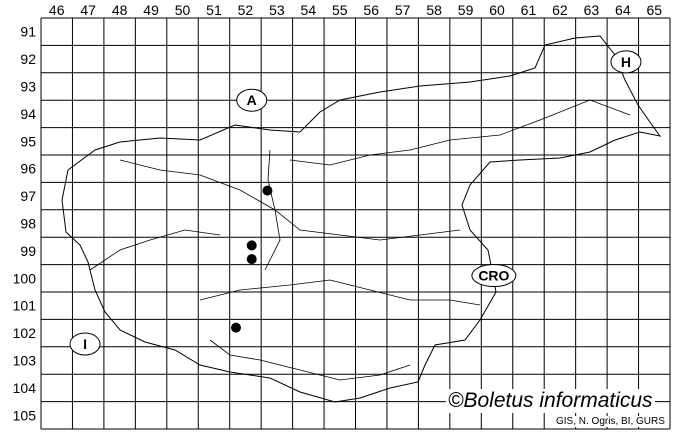 The image size is (680, 436). What do you see at coordinates (25, 388) in the screenshot?
I see `row-label: 104` at bounding box center [25, 388].